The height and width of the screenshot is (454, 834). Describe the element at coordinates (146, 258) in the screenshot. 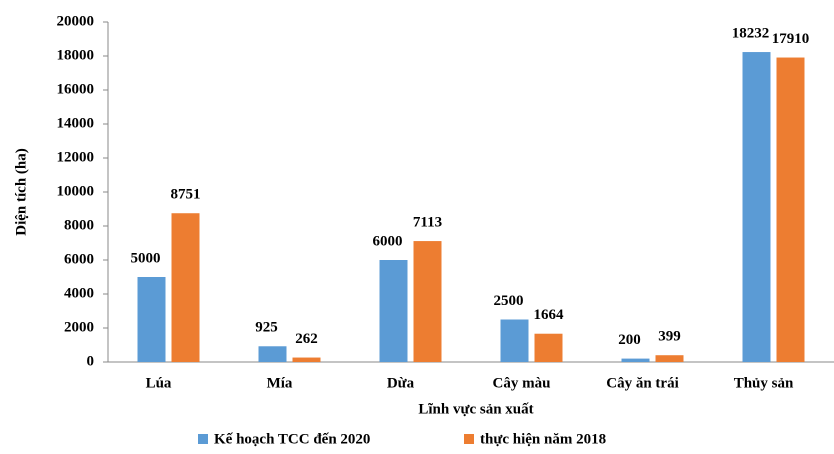

I see `value-label: 5000` at that location.